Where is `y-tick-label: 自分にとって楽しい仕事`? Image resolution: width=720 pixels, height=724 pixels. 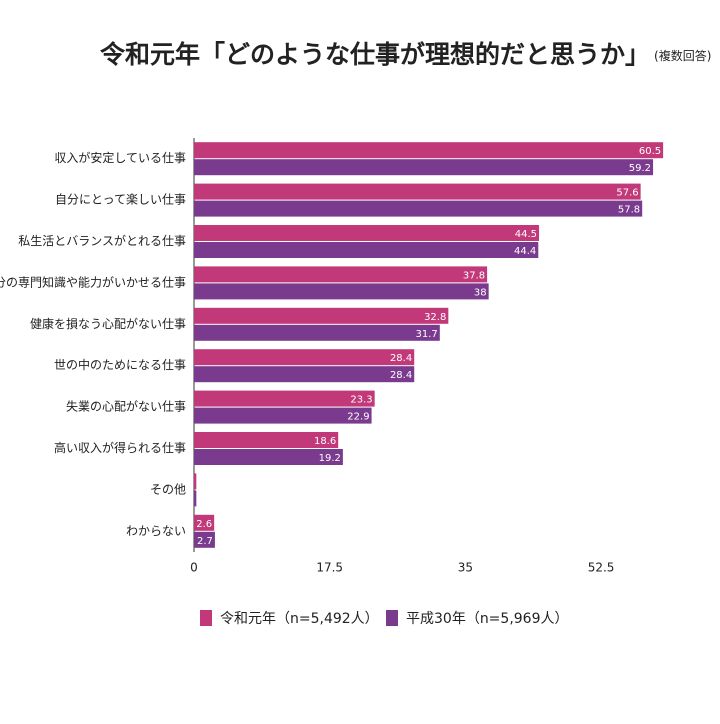 y-tick-label: 自分にとって楽しい仕事 is located at coordinates (120, 200).